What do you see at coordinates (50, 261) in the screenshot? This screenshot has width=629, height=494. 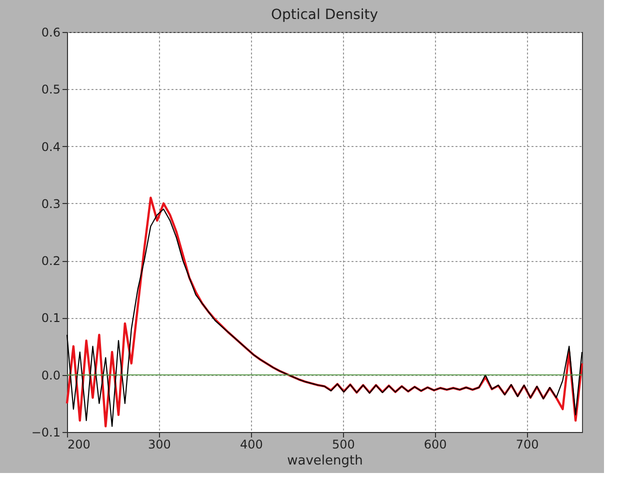 I see `y-tick-label: 0.2` at bounding box center [50, 261].